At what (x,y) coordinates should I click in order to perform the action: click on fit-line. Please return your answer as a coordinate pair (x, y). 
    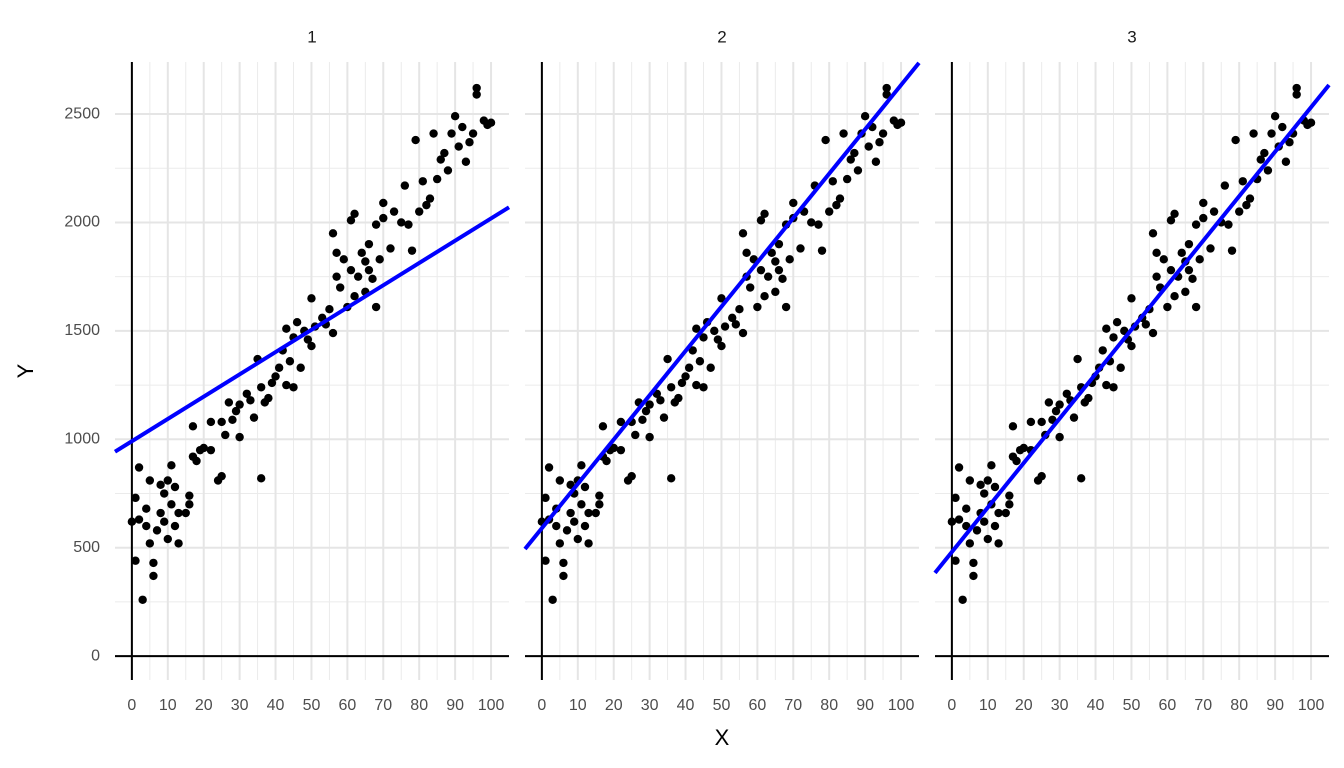
    Looking at the image, I should click on (312, 329).